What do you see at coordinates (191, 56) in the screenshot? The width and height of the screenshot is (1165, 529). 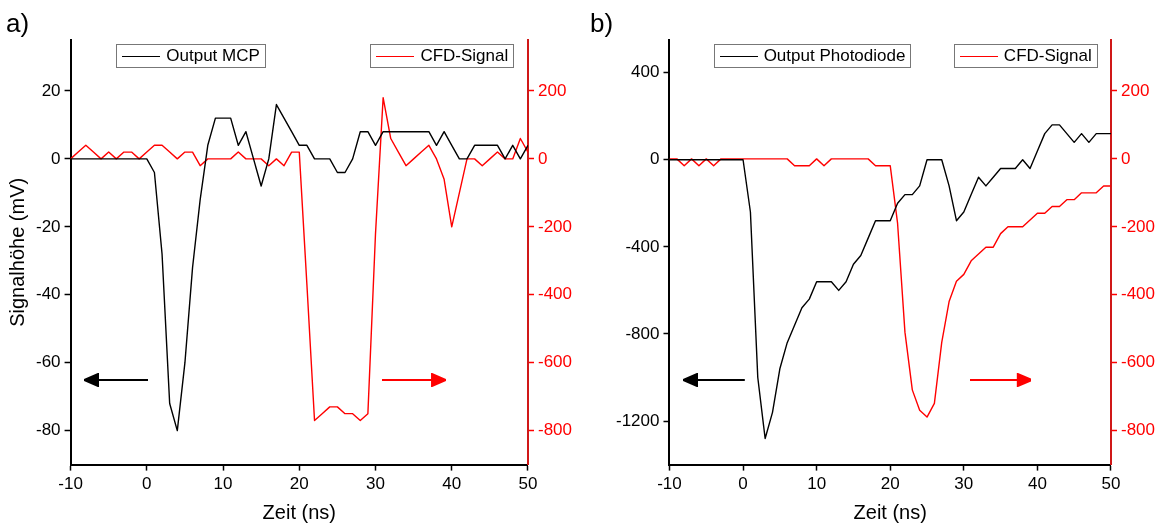 I see `legend-label: Output MCP` at bounding box center [191, 56].